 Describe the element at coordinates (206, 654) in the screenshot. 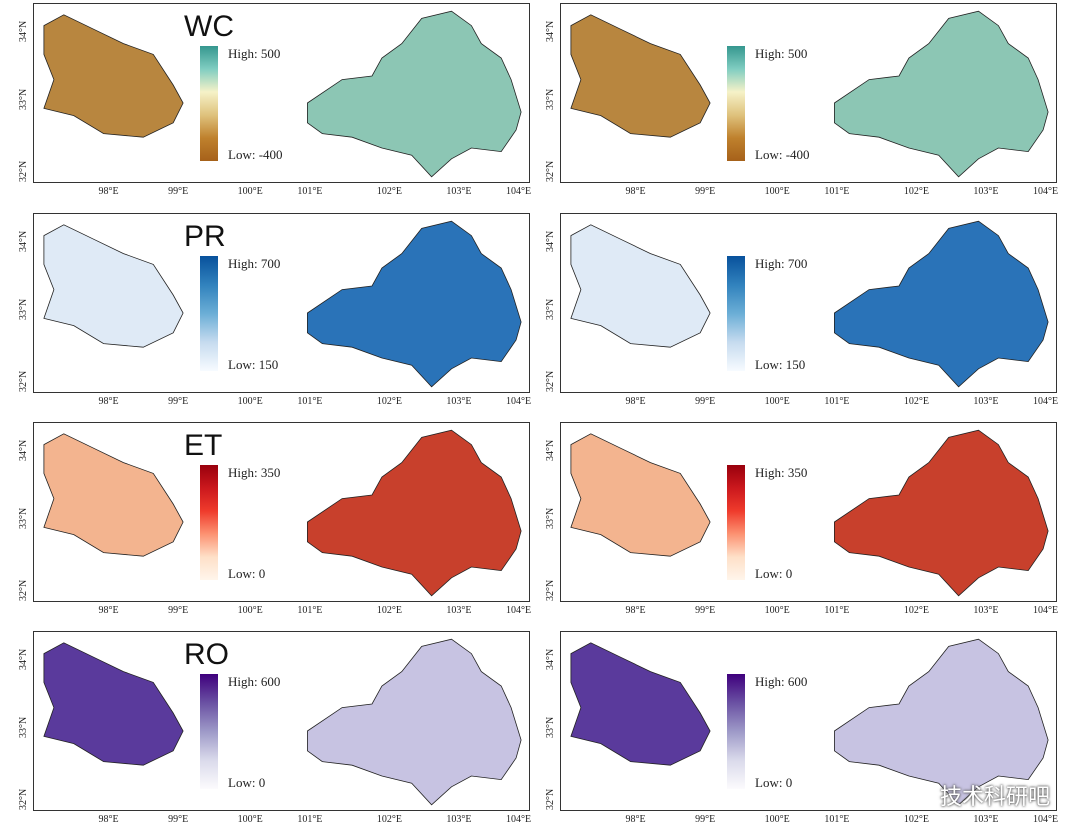

I see `variable-label: RO` at that location.